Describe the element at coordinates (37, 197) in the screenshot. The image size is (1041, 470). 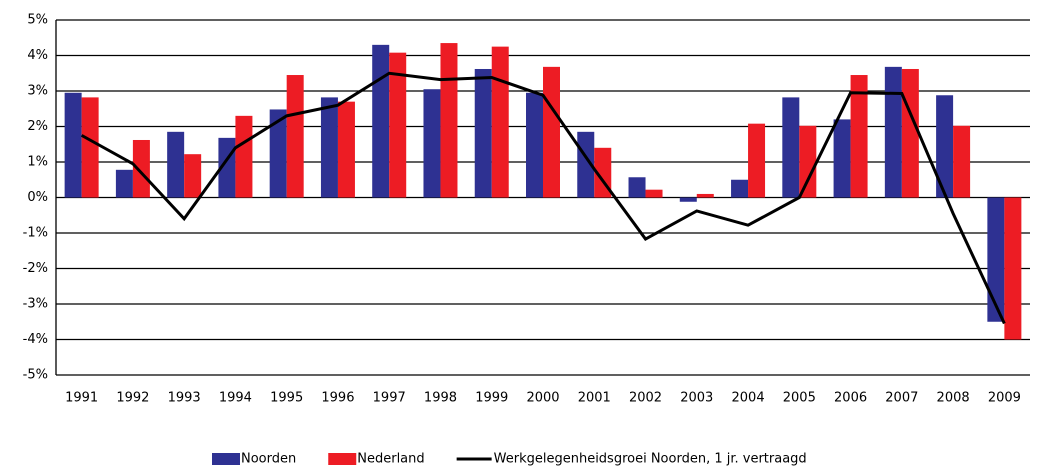
I see `y-tick-label: 0%` at that location.